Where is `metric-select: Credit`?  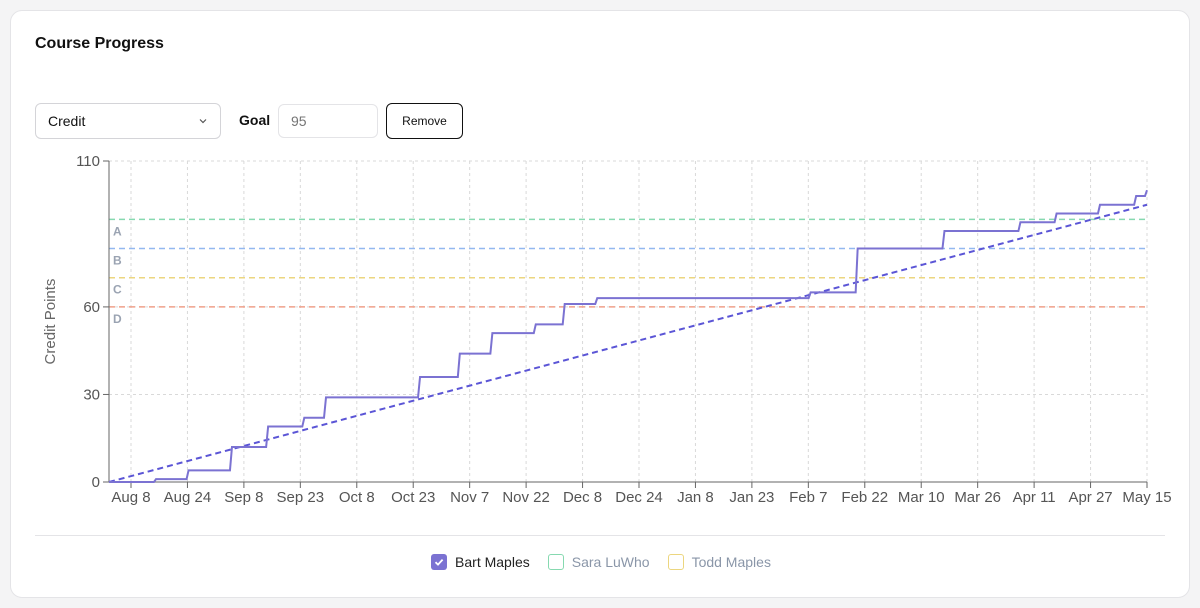 metric-select: Credit is located at coordinates (128, 121).